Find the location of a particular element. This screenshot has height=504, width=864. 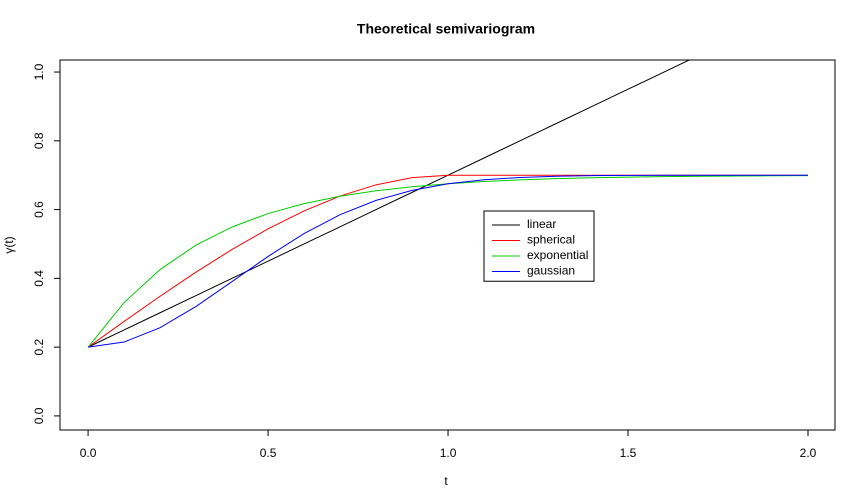

x-tick-label: 1.5 is located at coordinates (628, 453).